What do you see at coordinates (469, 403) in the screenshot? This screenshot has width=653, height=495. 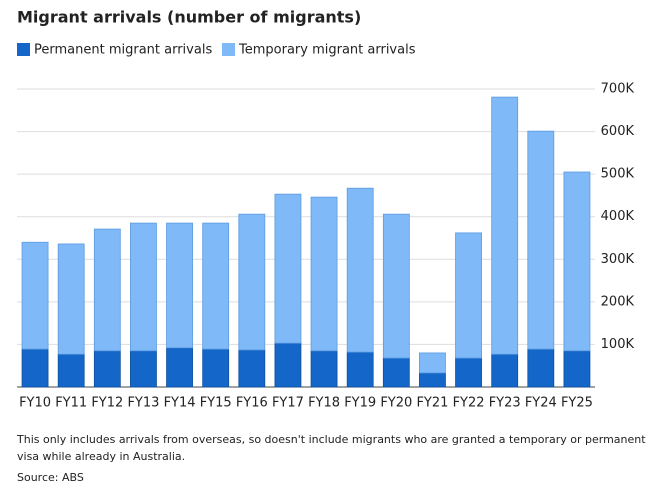 I see `x-tick-label: FY22` at bounding box center [469, 403].